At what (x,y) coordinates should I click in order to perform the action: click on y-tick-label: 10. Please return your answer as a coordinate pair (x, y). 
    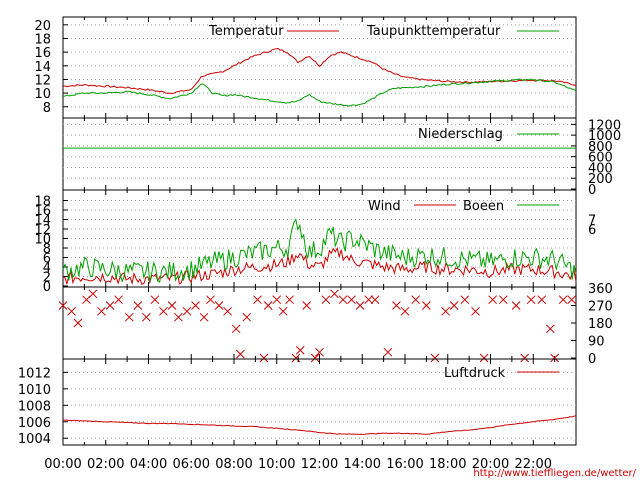
    Looking at the image, I should click on (42, 94).